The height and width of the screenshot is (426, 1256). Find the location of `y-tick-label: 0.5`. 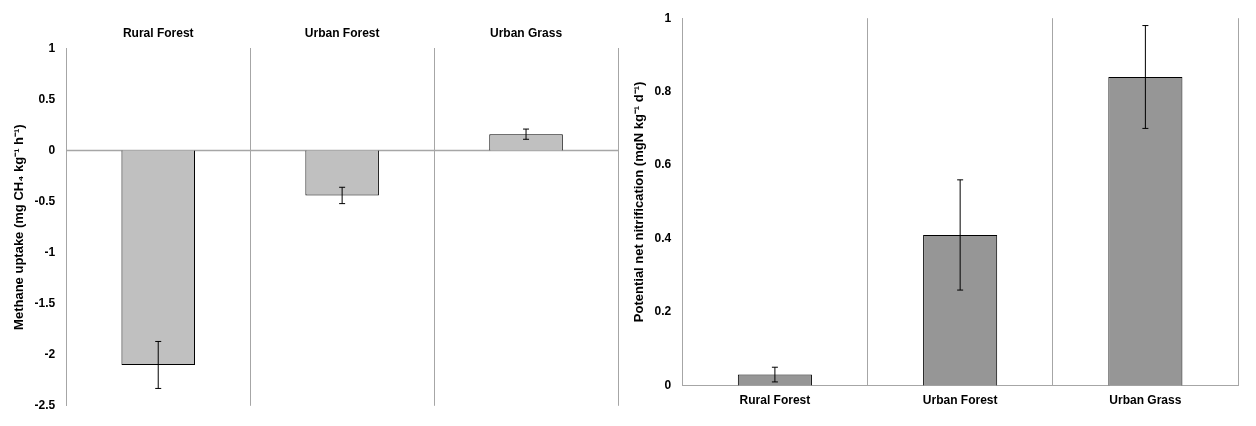

y-tick-label: 0.5 is located at coordinates (47, 98).